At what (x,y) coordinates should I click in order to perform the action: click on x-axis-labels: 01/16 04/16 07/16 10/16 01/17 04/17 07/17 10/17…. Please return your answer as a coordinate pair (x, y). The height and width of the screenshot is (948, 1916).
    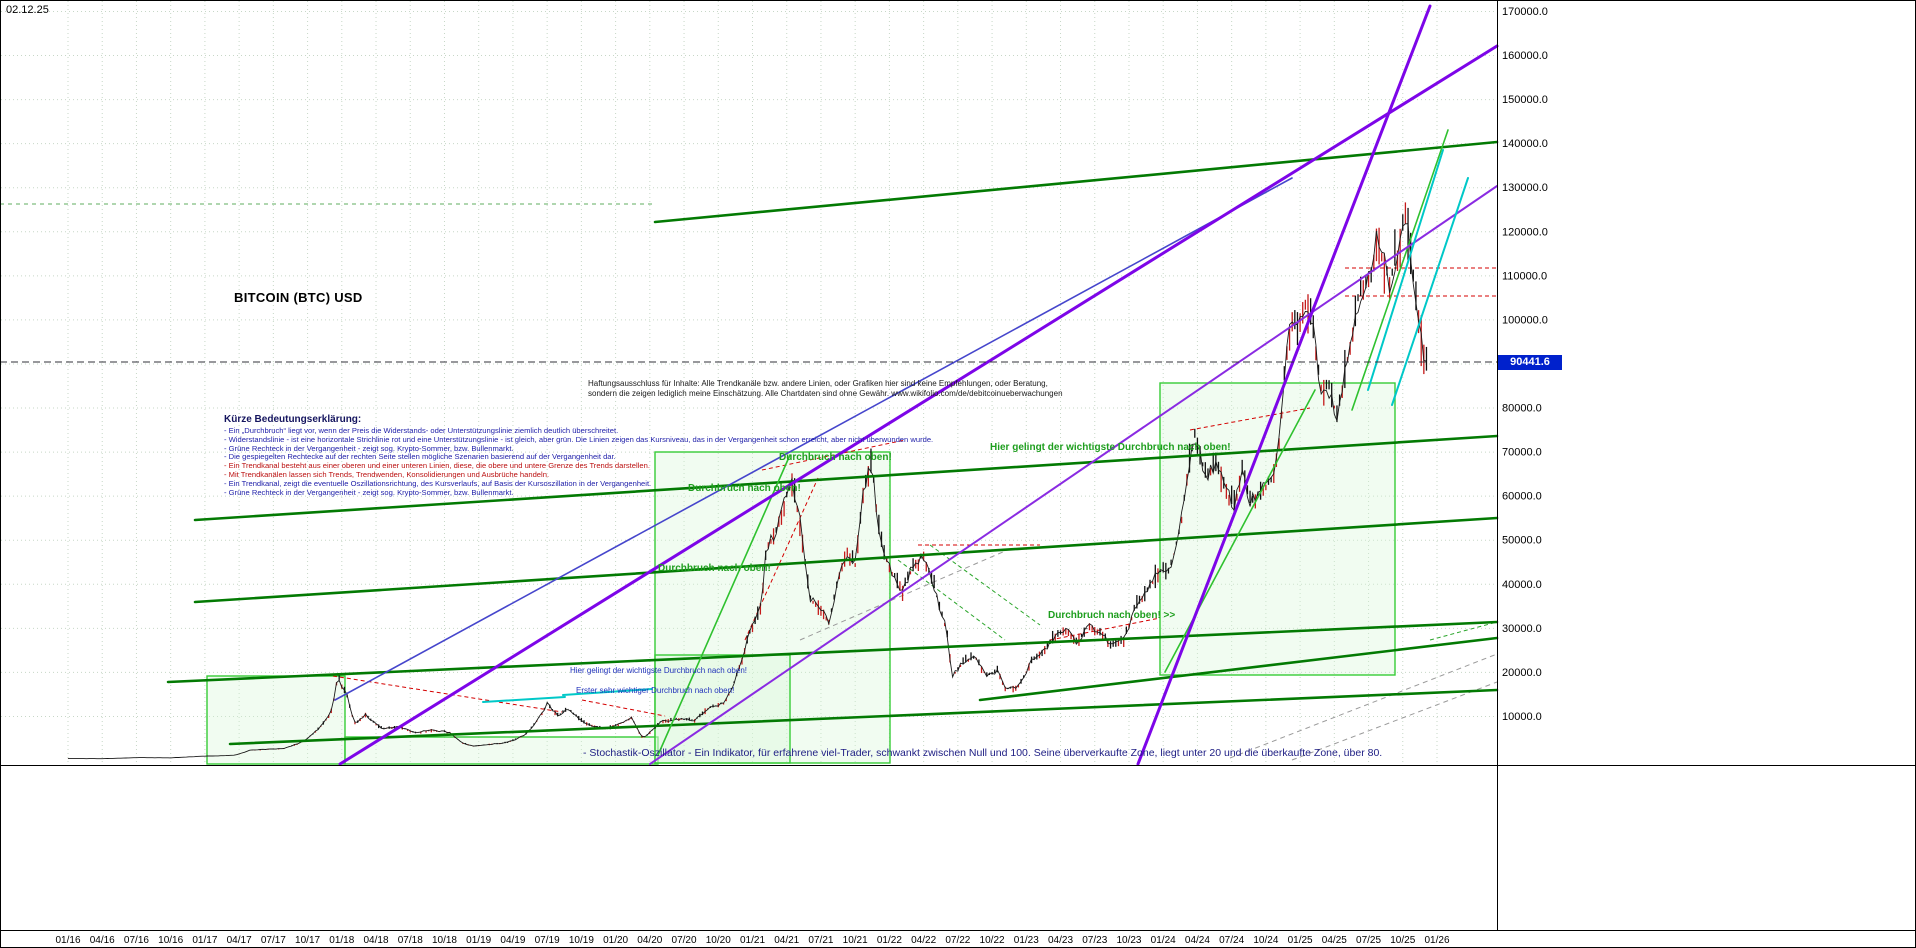
    Looking at the image, I should click on (752, 940).